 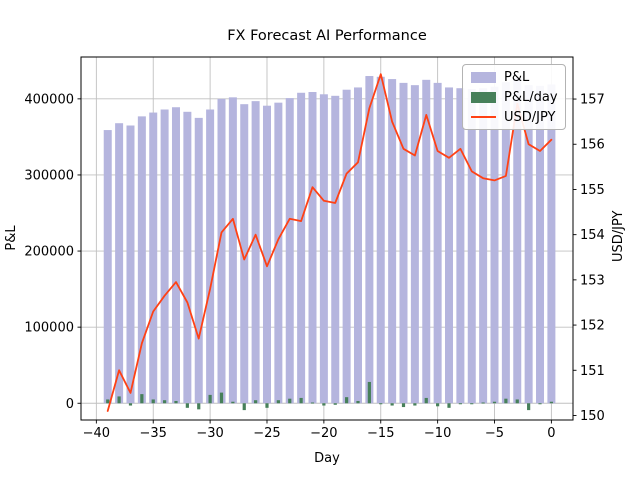 I want to click on left-axis-label: P&L, so click(x=11, y=238).